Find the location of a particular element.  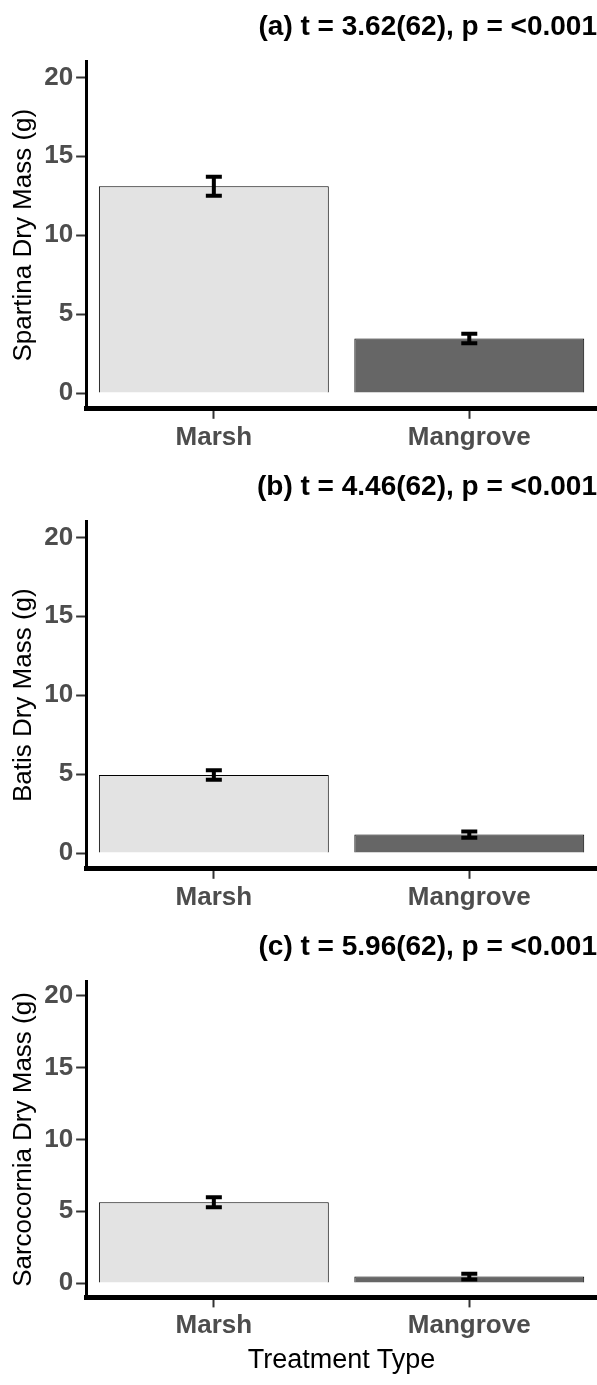

chart-title: (c) t = 5.96(62), p = <0.001 is located at coordinates (427, 945).